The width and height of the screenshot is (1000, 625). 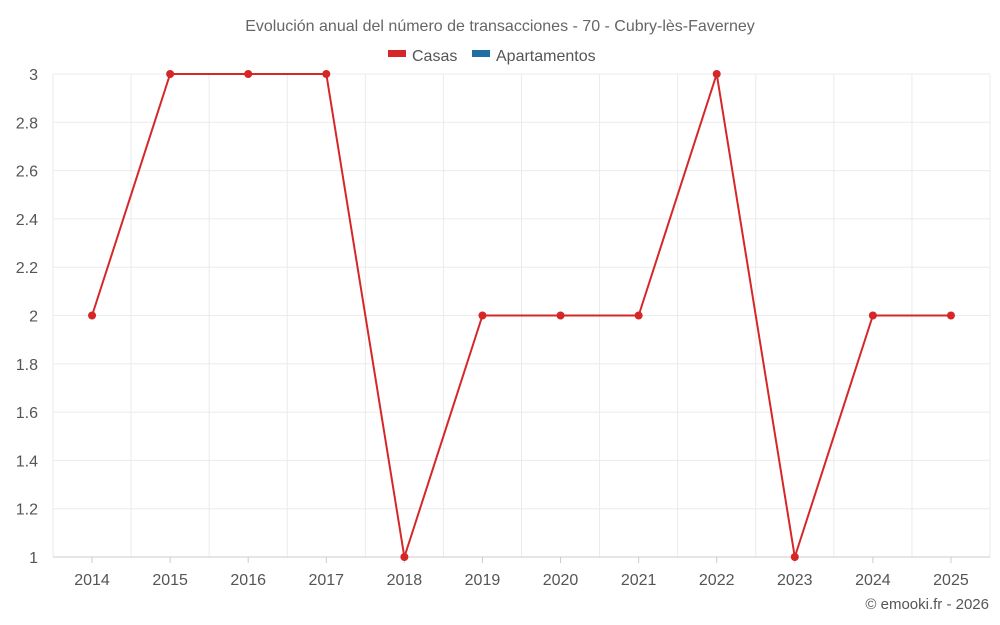 I want to click on x-tick-label: 2019, so click(x=483, y=580).